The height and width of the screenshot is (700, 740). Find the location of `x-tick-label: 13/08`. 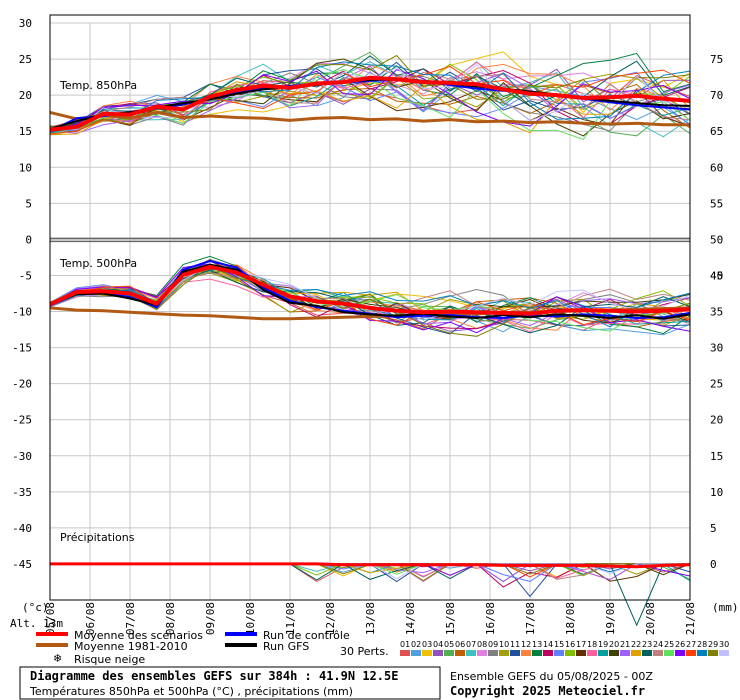

x-tick-label: 13/08 is located at coordinates (370, 618).